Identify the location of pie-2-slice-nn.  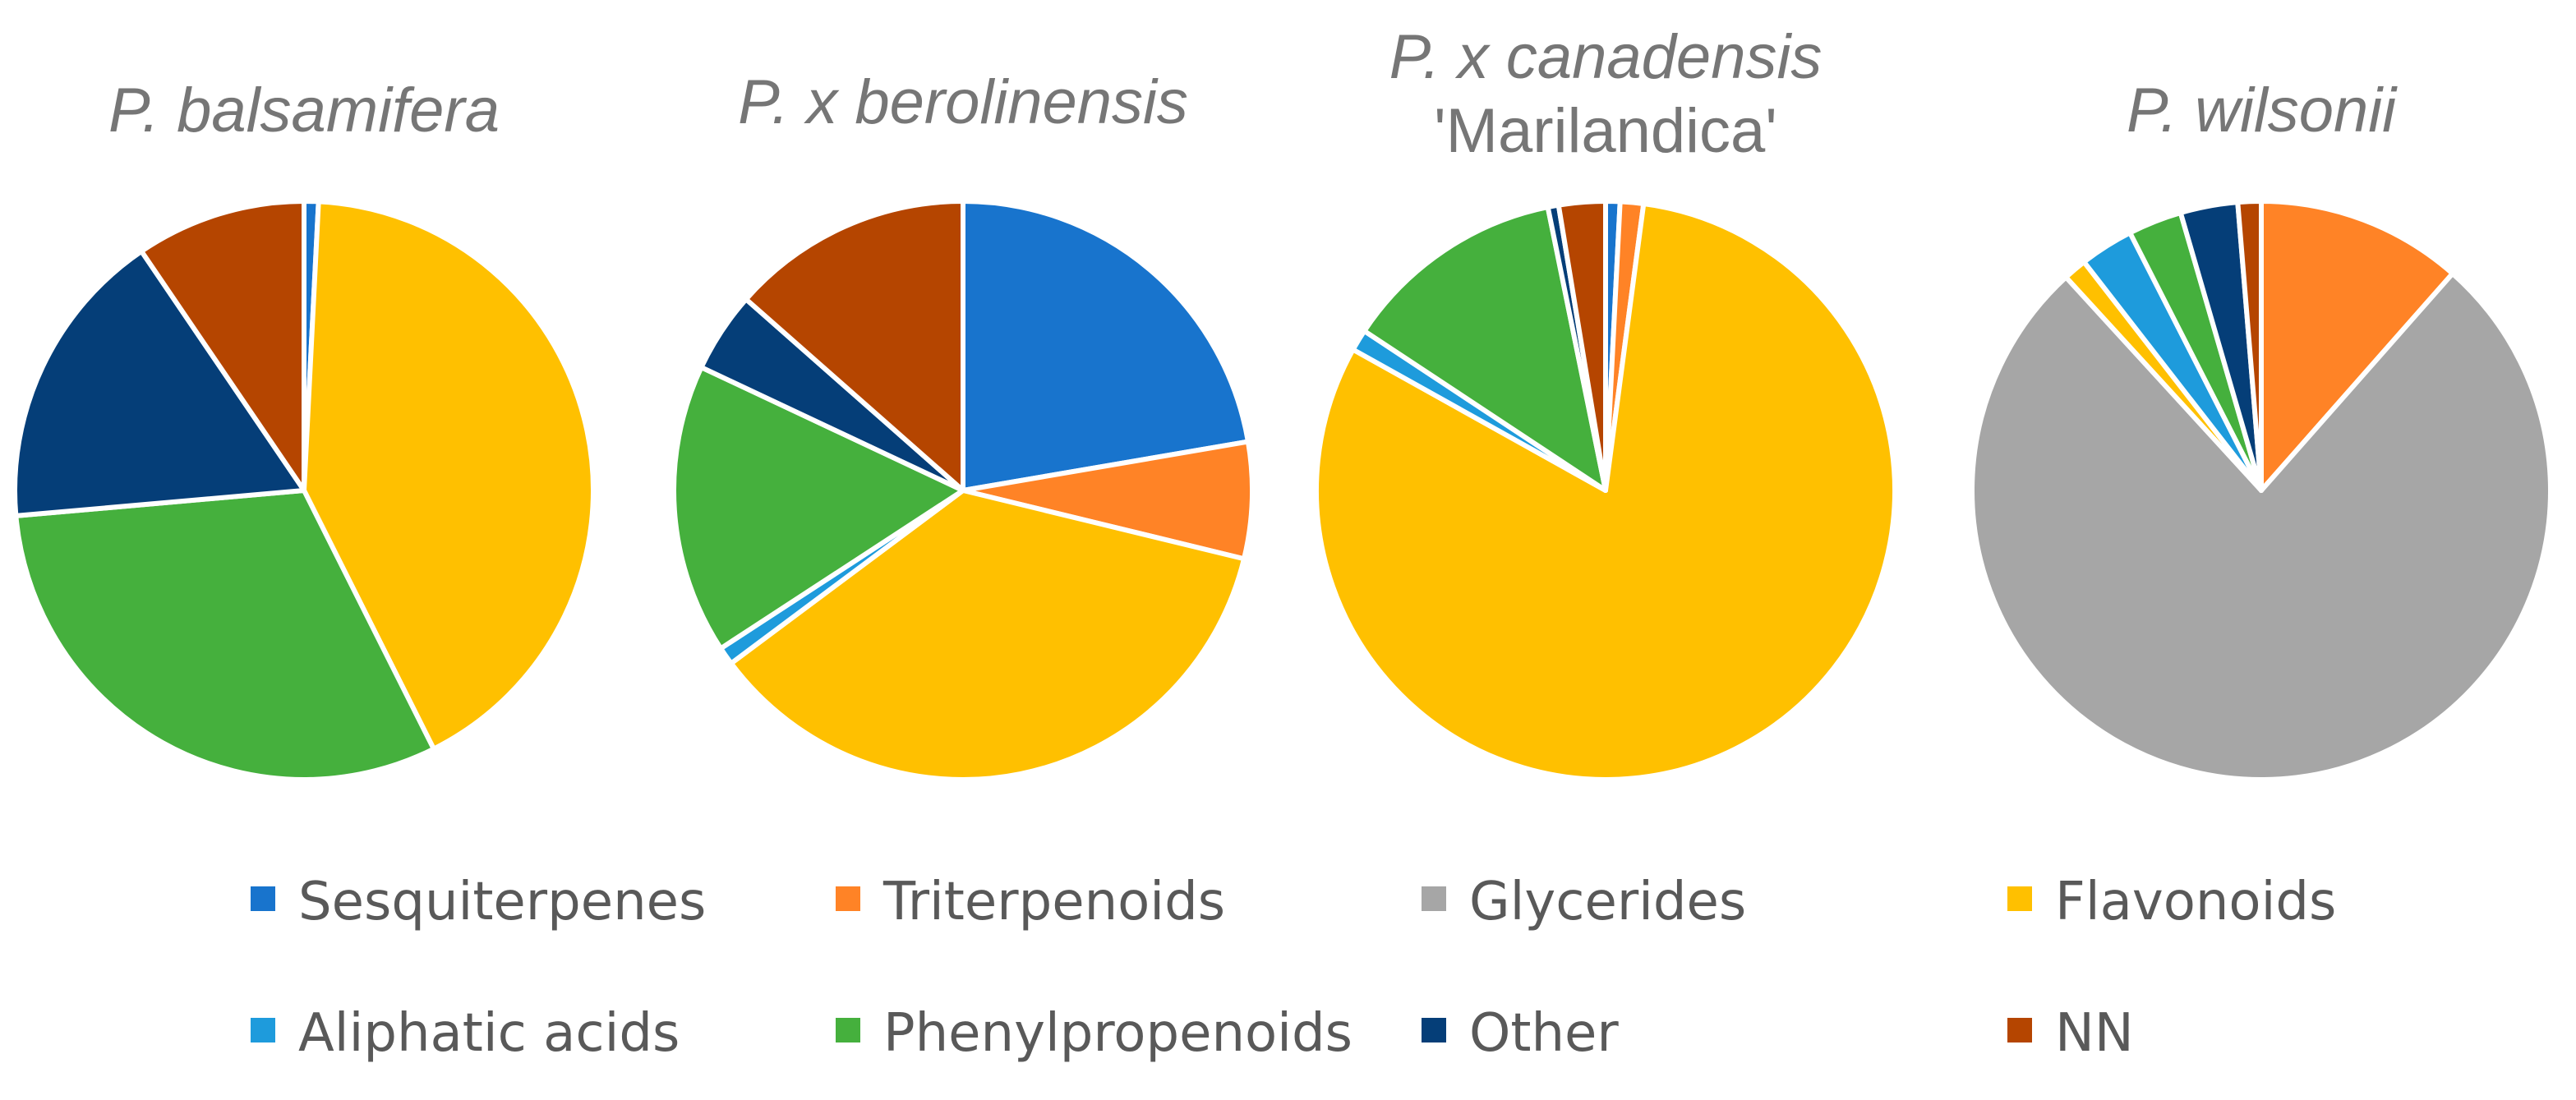
(854, 346).